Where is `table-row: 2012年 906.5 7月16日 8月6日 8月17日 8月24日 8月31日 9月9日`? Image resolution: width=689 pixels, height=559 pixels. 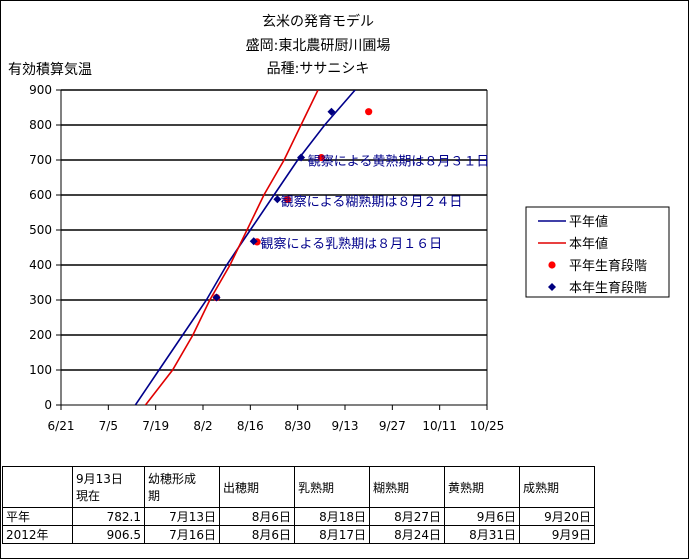
table-row: 2012年 906.5 7月16日 8月6日 8月17日 8月24日 8月31日 9月9日 is located at coordinates (298, 534).